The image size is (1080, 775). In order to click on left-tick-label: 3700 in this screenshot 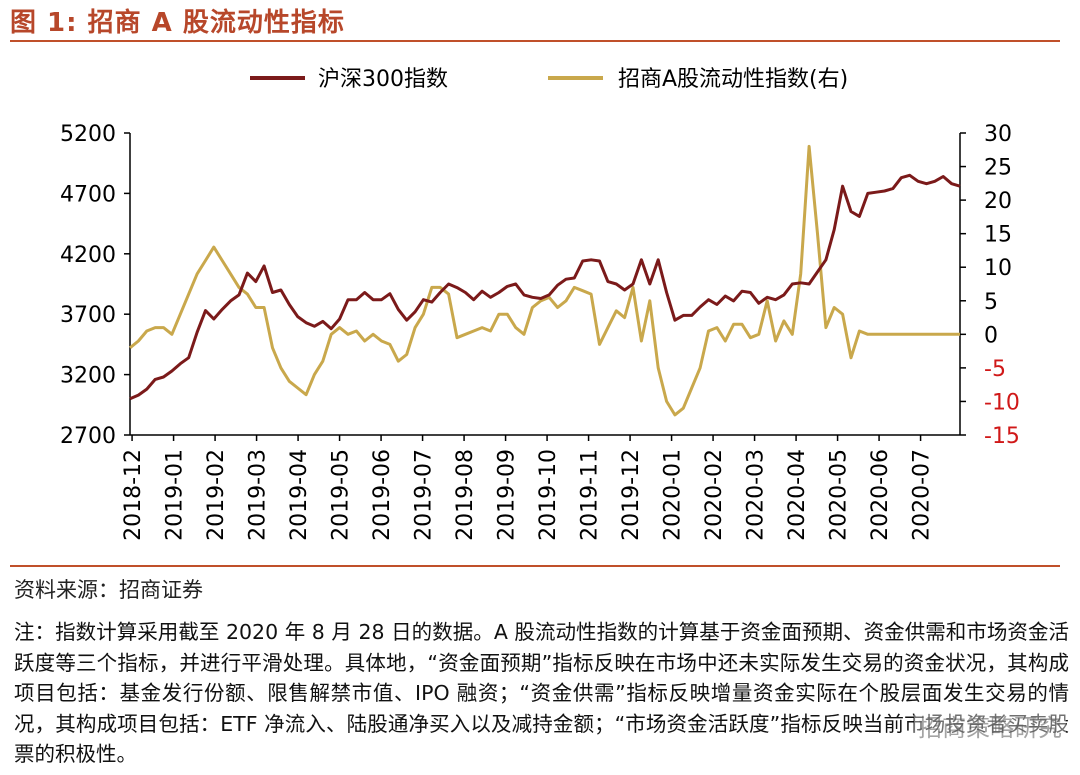, I will do `click(88, 315)`.